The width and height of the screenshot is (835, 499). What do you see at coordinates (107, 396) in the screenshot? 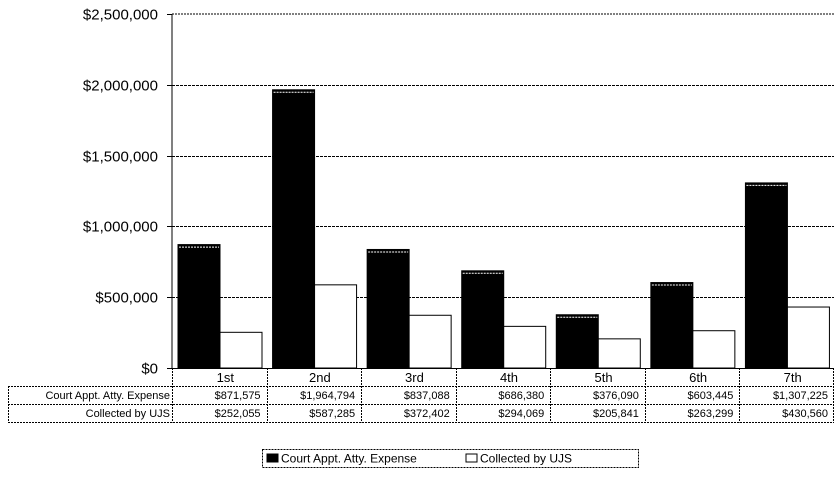
I see `table-row-label: Court Appt. Atty. Expense` at bounding box center [107, 396].